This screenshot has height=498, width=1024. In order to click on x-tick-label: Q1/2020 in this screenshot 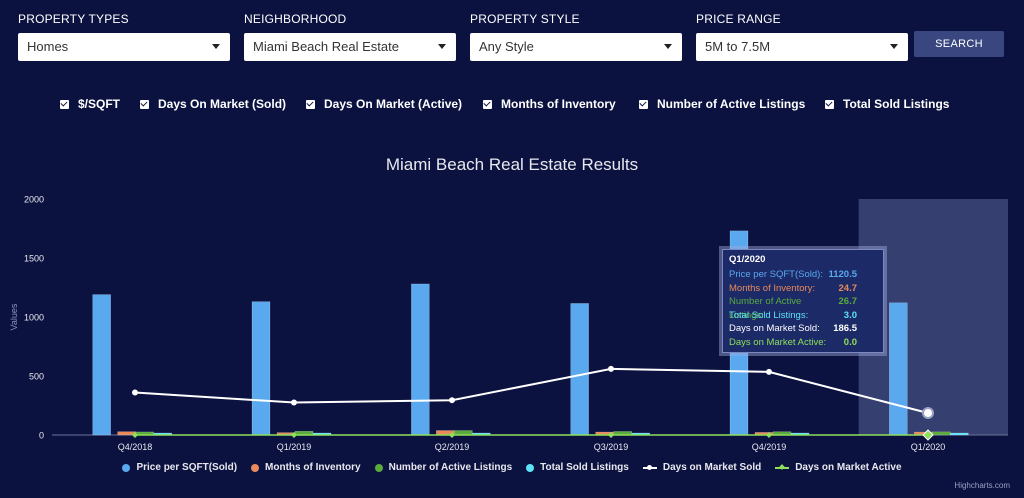, I will do `click(928, 447)`.